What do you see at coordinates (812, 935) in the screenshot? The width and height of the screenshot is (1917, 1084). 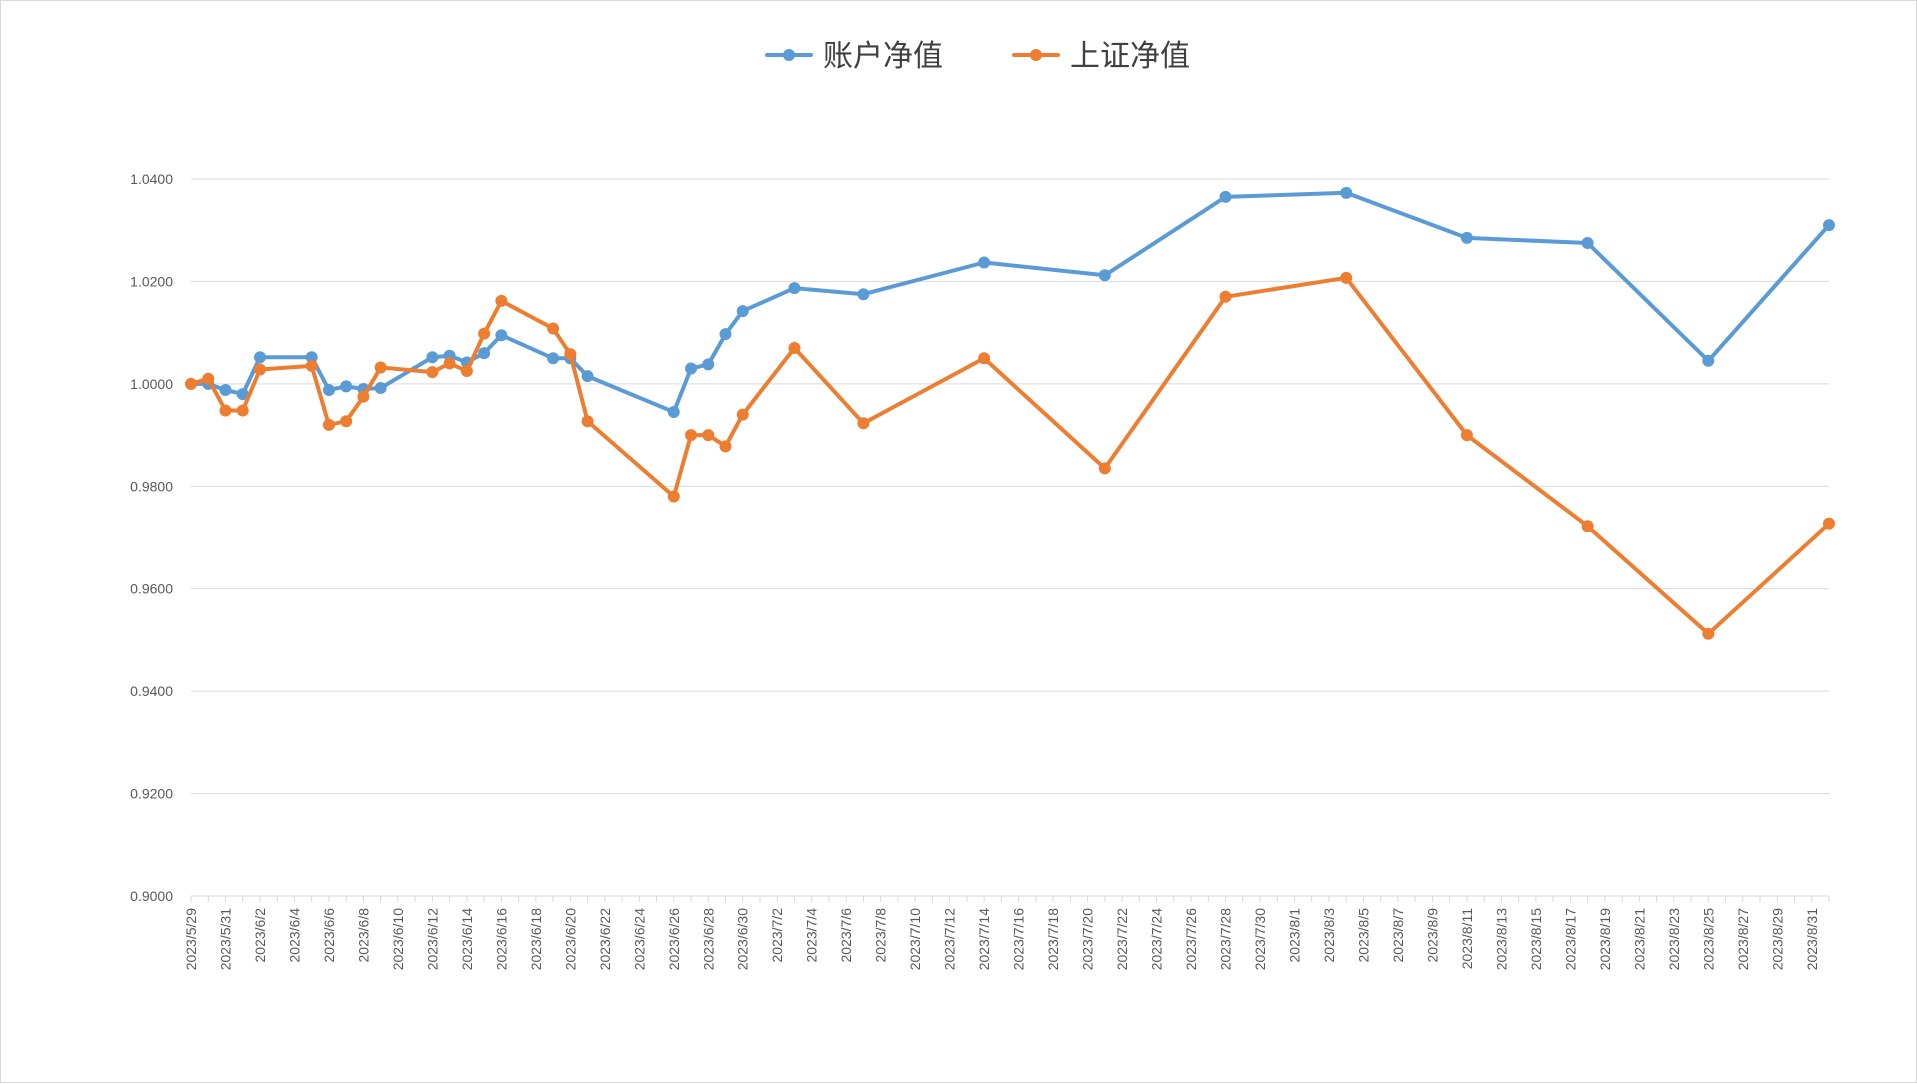 I see `x-tick-label: 2023/7/4` at bounding box center [812, 935].